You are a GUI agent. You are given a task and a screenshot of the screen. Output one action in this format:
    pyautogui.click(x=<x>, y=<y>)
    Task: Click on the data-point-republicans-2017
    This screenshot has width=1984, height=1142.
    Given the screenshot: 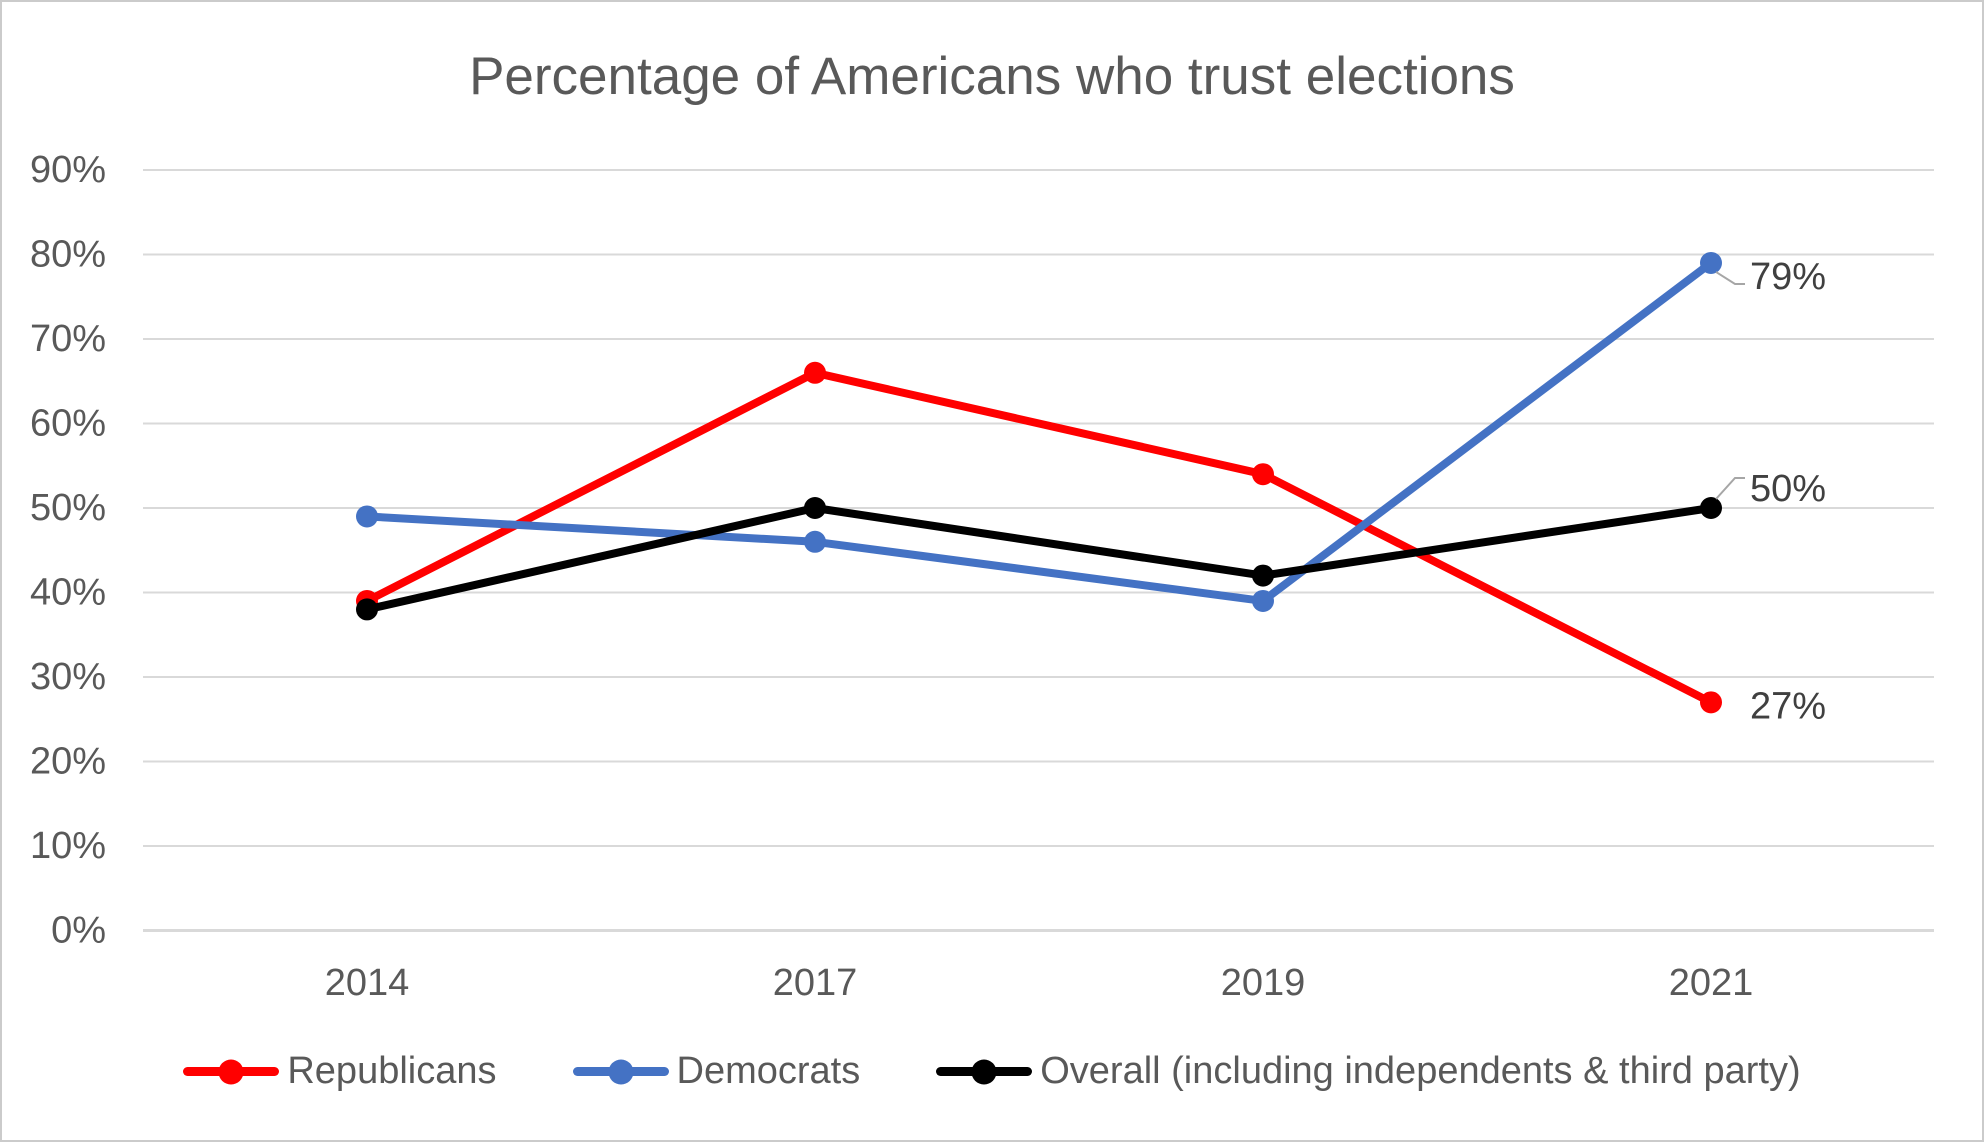 What is the action you would take?
    pyautogui.click(x=815, y=372)
    